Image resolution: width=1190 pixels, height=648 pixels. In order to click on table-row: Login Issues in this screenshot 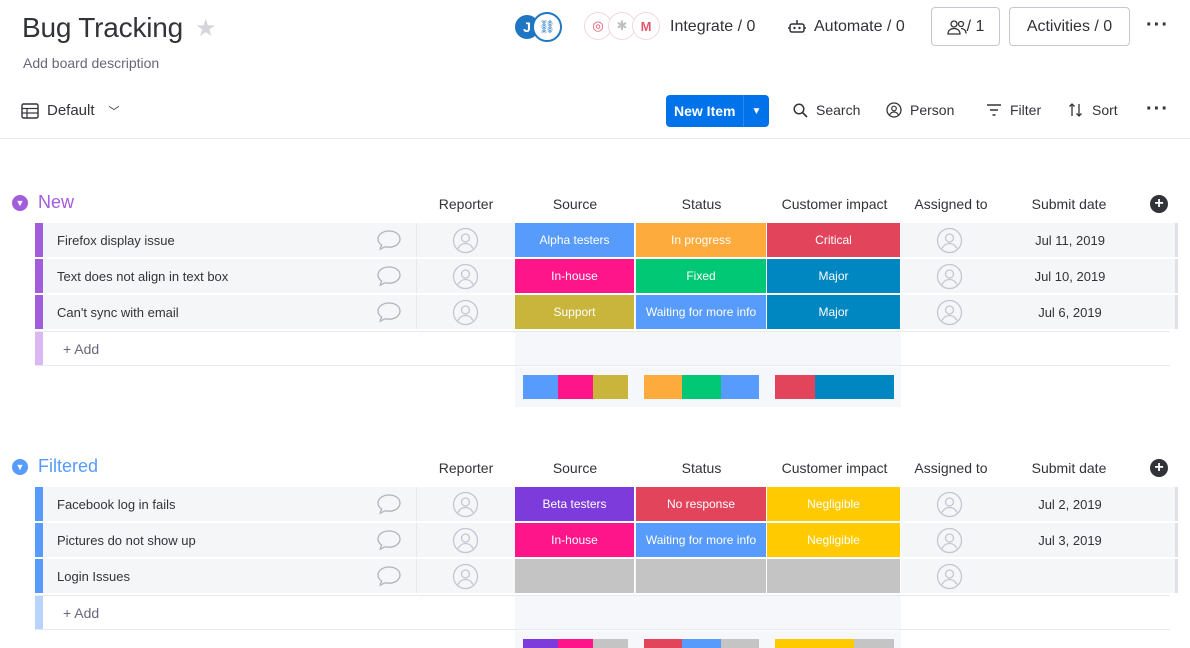, I will do `click(606, 576)`.